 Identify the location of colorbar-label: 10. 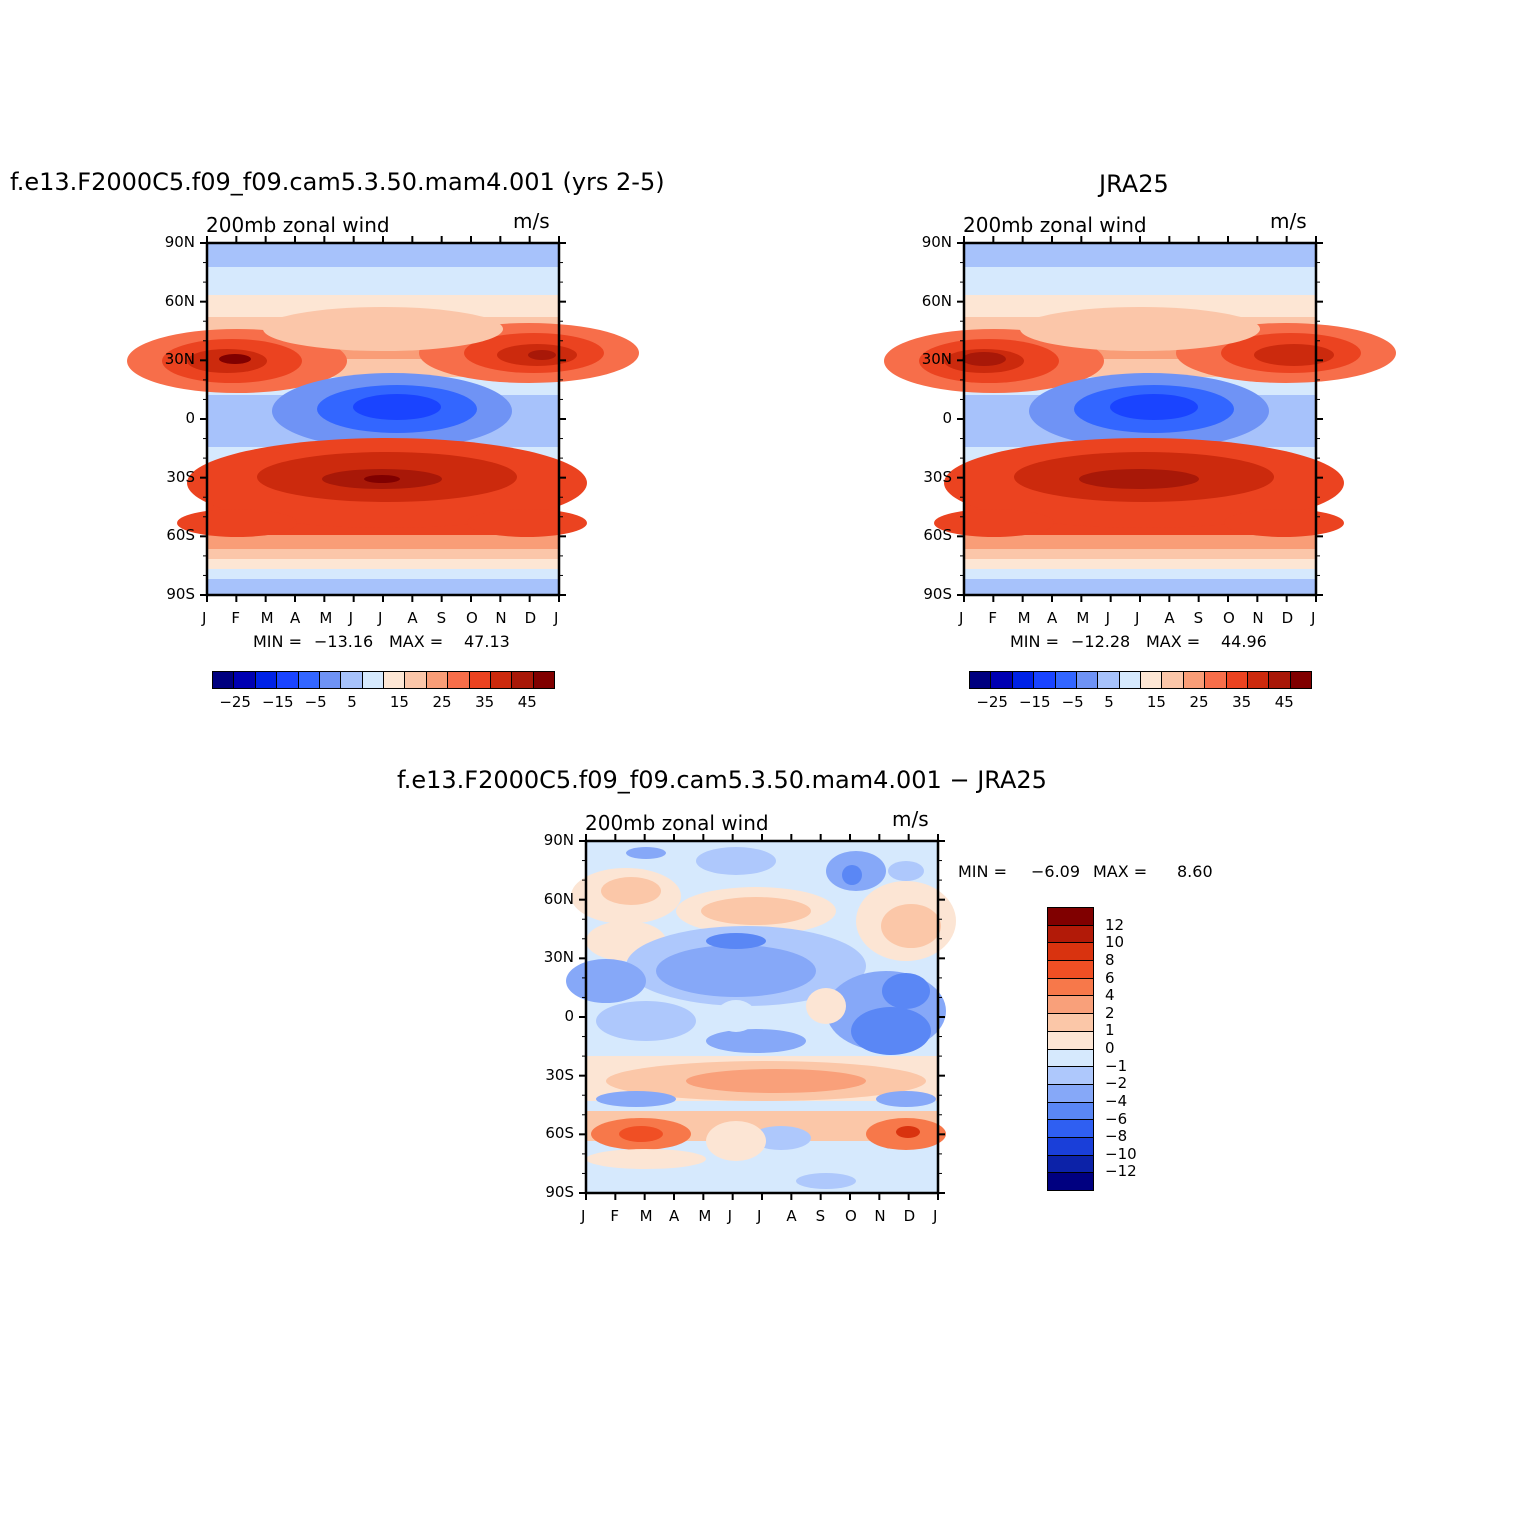
(1115, 942).